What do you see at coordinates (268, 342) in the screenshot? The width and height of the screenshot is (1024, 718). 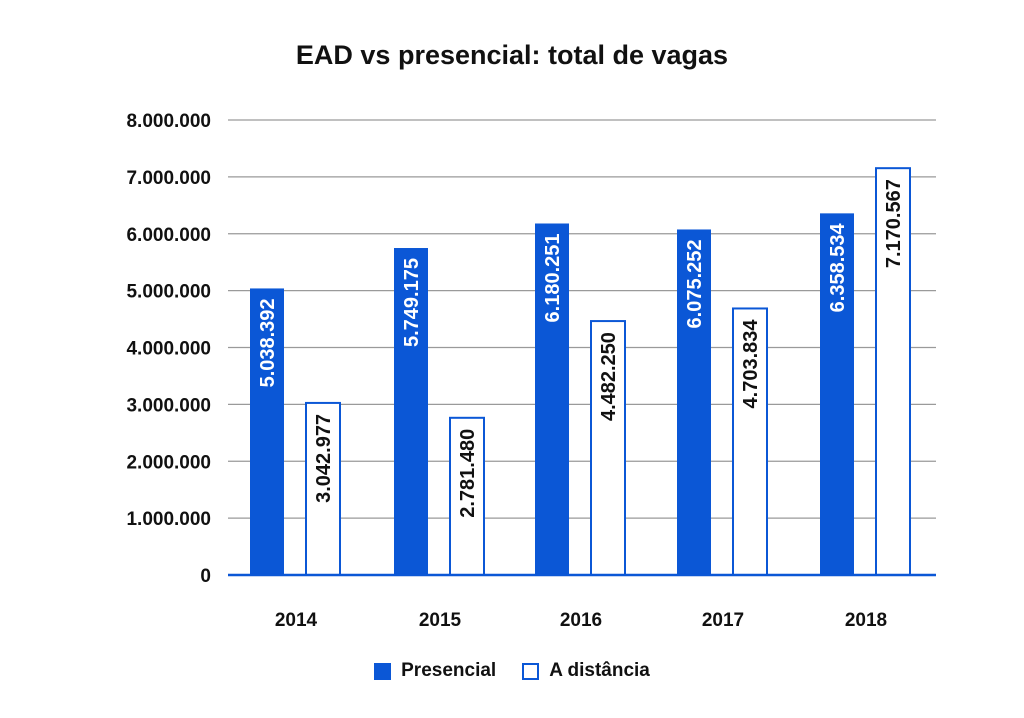 I see `data-label-presencial: 5.038.392` at bounding box center [268, 342].